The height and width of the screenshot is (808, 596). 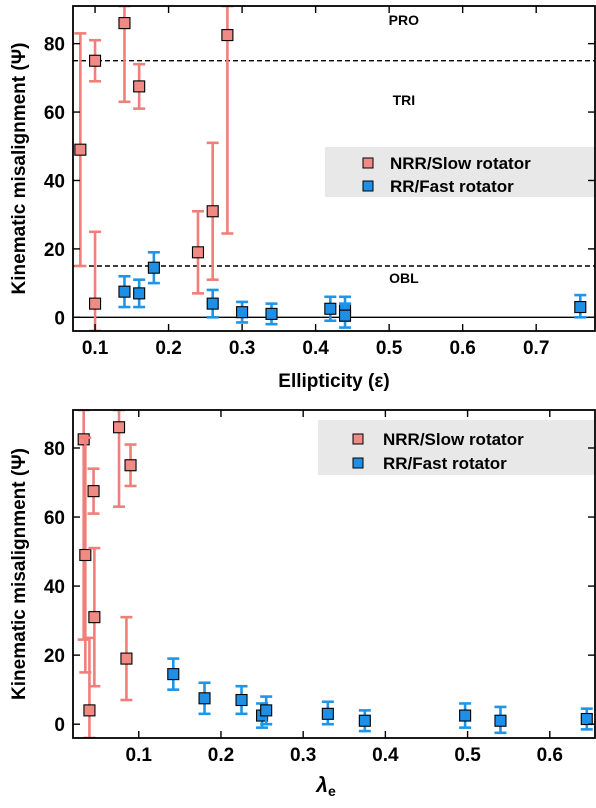 What do you see at coordinates (95, 348) in the screenshot?
I see `x-tick-label: 0.1` at bounding box center [95, 348].